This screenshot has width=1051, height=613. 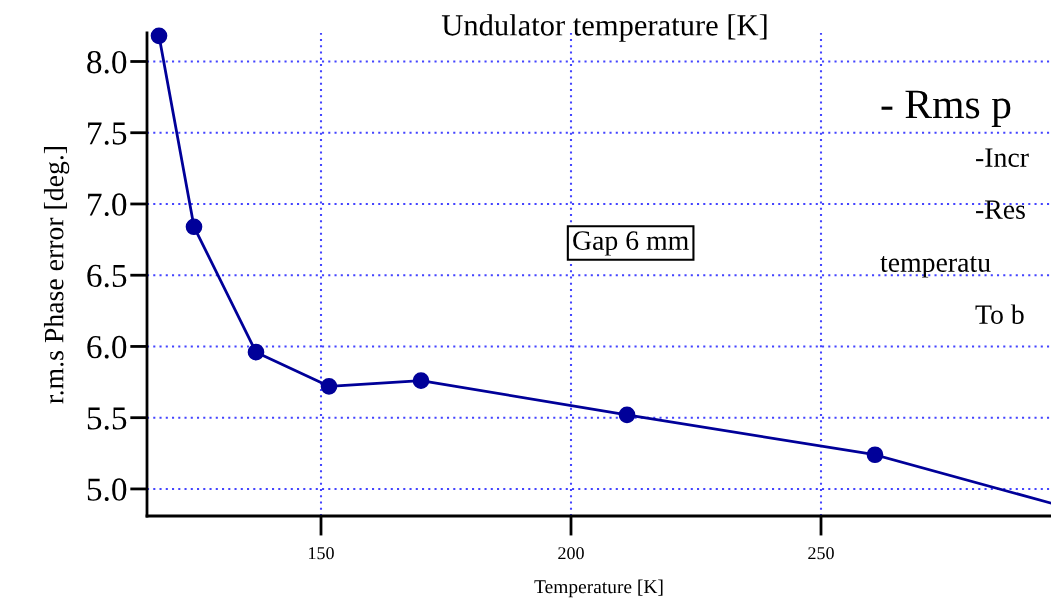 What do you see at coordinates (56, 275) in the screenshot?
I see `y-axis-title: r.m.s Phase error [deg.]` at bounding box center [56, 275].